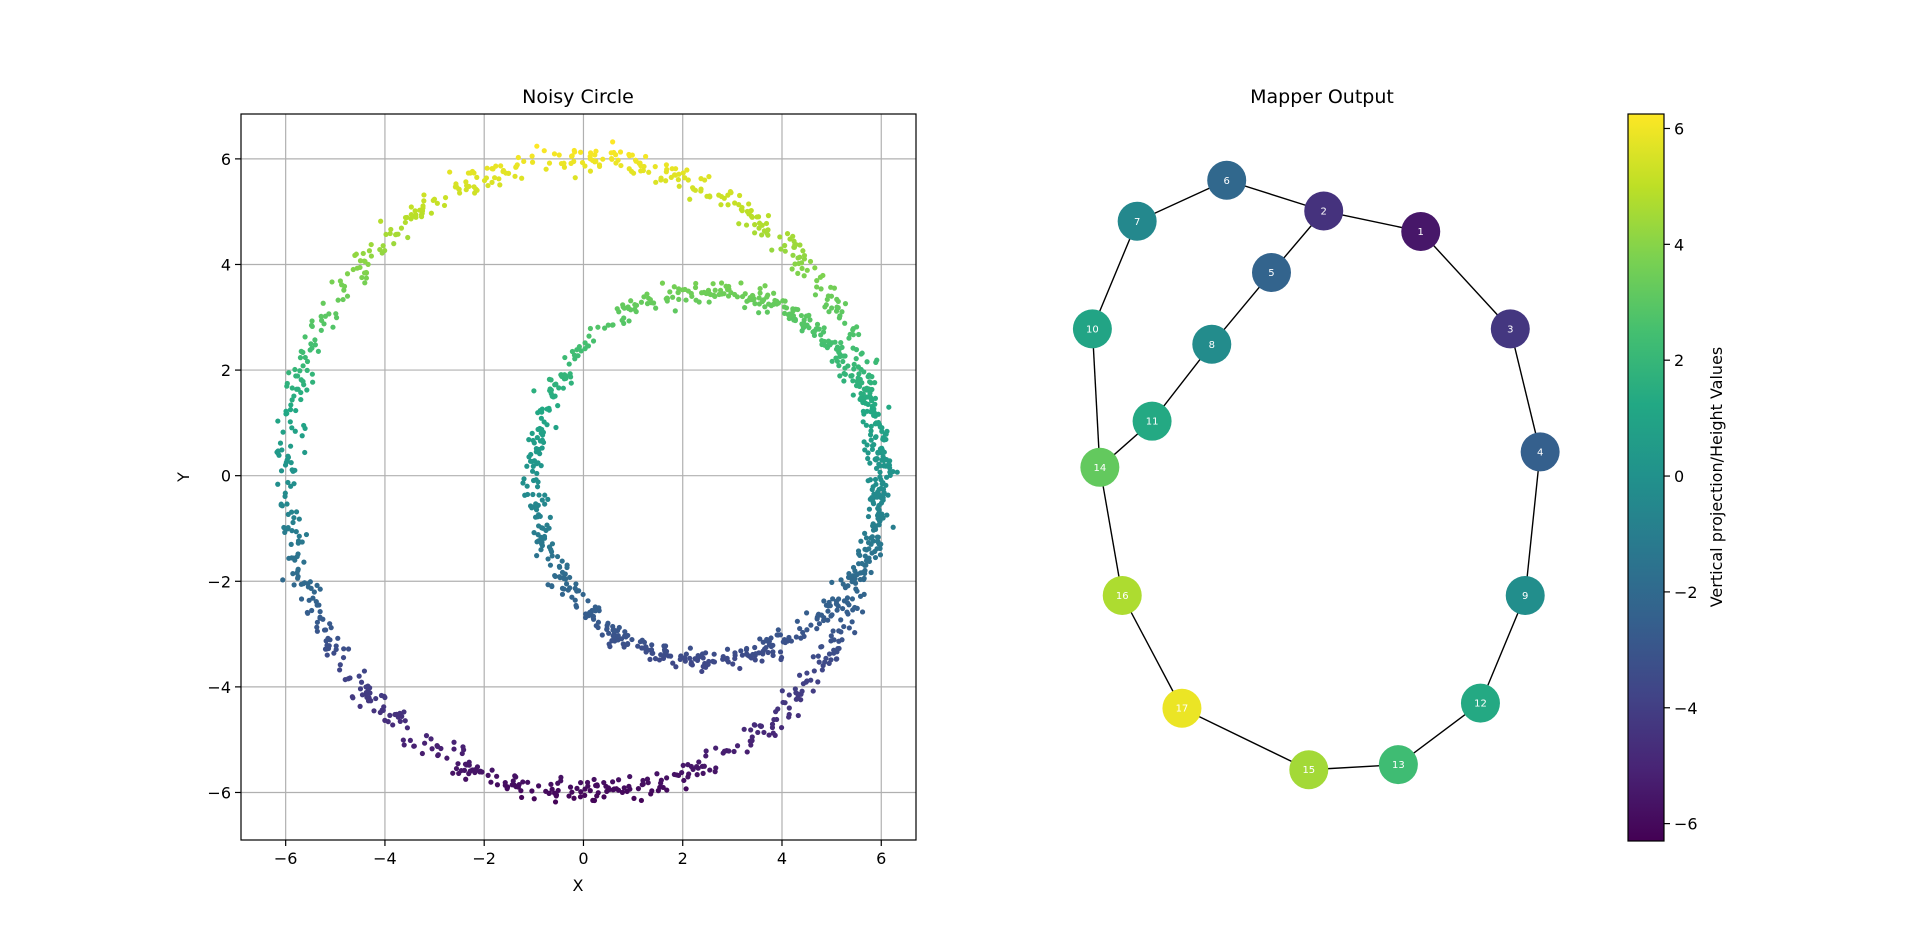 This screenshot has height=946, width=1919. Describe the element at coordinates (583, 858) in the screenshot. I see `scatter-x-tick-label: 0` at that location.